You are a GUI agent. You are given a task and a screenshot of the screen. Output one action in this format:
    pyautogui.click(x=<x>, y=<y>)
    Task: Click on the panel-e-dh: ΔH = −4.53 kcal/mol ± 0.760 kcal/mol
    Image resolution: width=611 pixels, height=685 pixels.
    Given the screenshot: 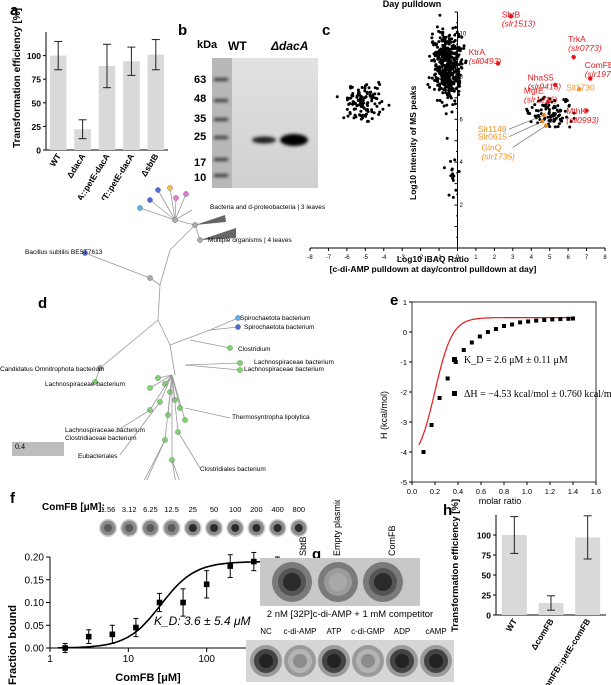 What is the action you would take?
    pyautogui.click(x=537, y=394)
    